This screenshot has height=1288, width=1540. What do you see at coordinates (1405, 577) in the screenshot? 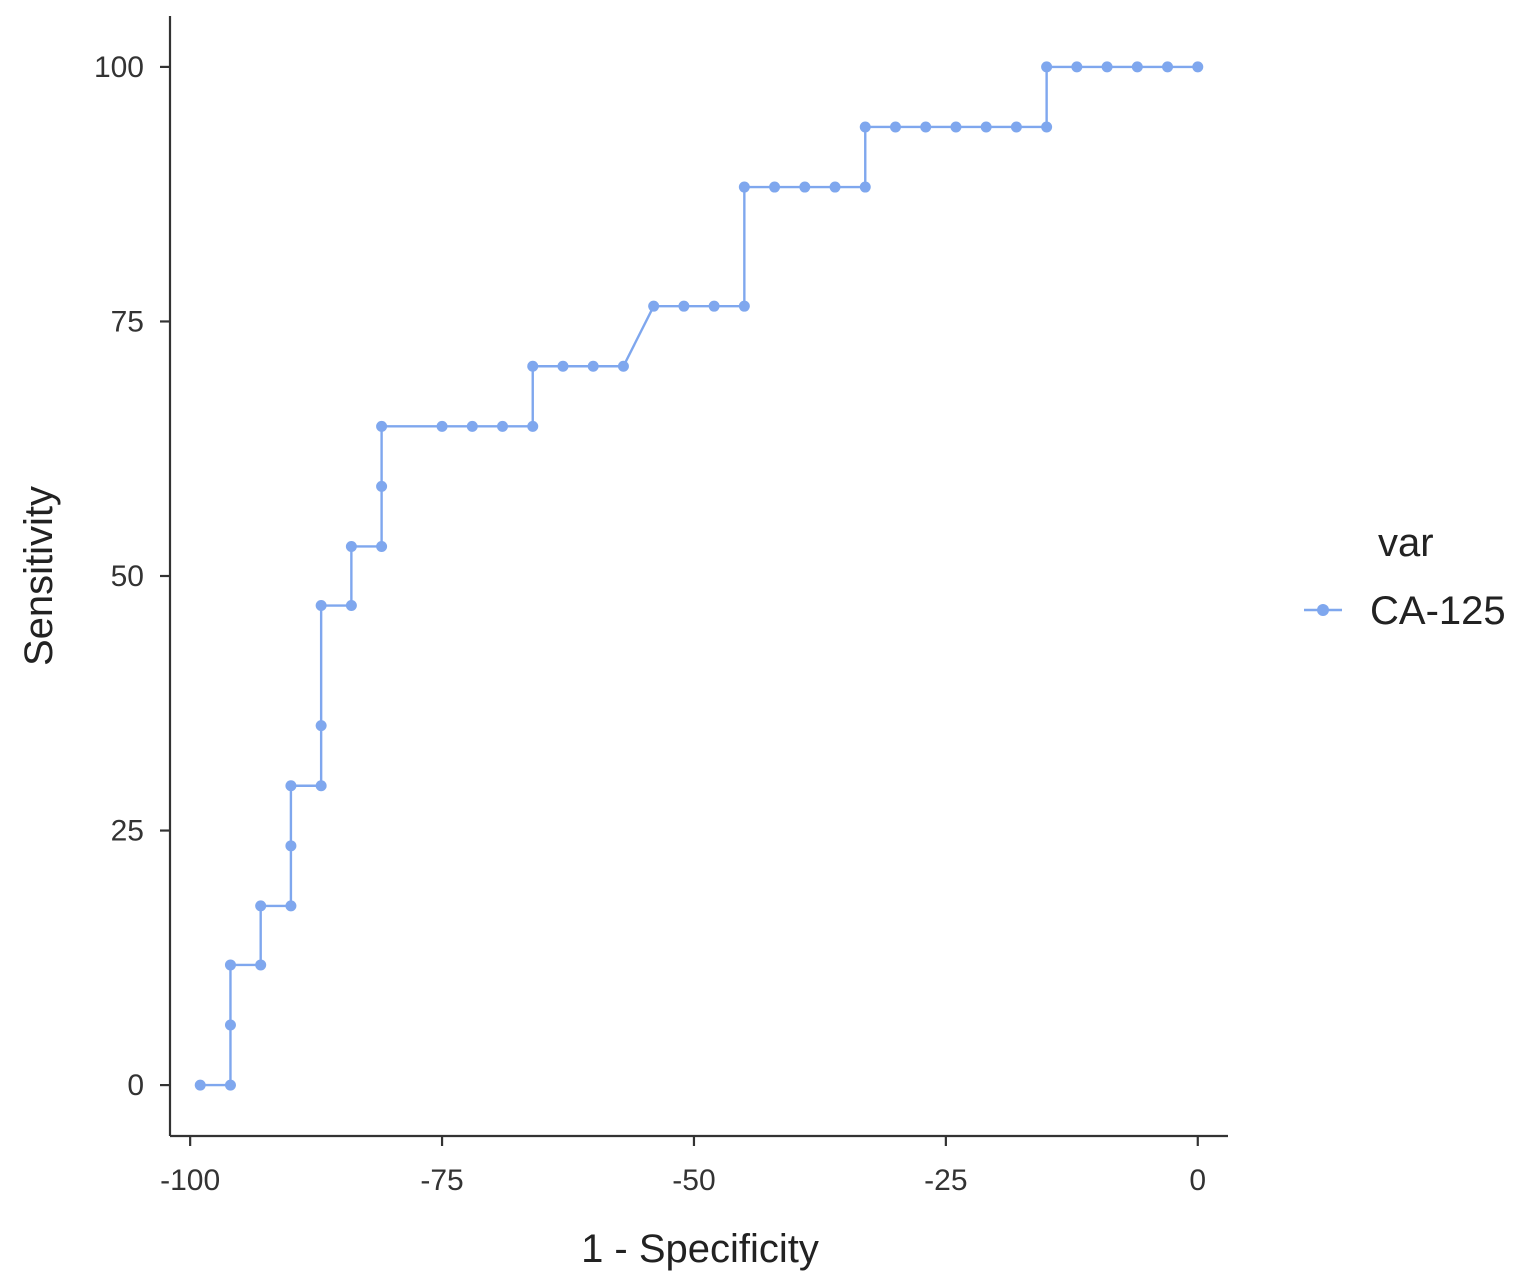
I see `legend: var CA-125` at bounding box center [1405, 577].